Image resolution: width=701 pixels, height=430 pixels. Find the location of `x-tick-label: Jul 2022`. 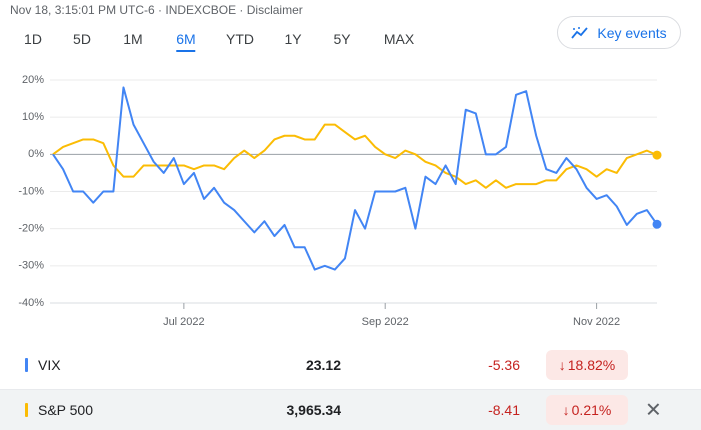

x-tick-label: Jul 2022 is located at coordinates (184, 322).